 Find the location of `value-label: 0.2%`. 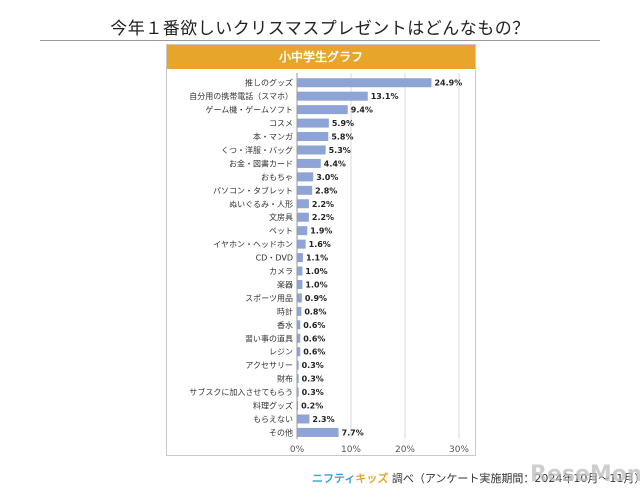

value-label: 0.2% is located at coordinates (312, 406).